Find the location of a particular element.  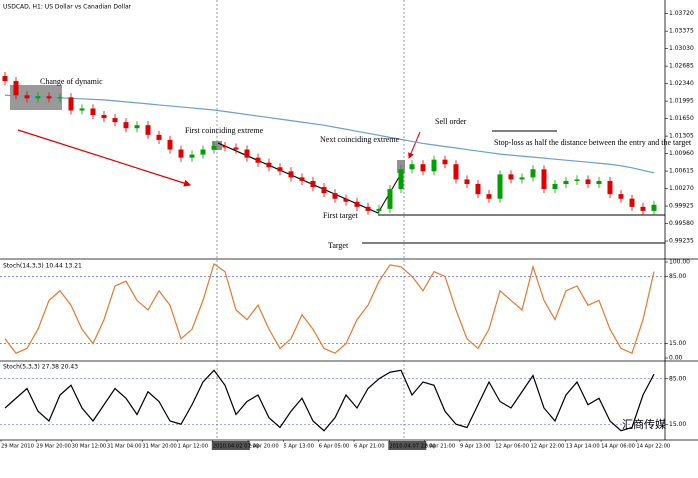

x-tick-label: 5 Apr 13:00 is located at coordinates (298, 447).